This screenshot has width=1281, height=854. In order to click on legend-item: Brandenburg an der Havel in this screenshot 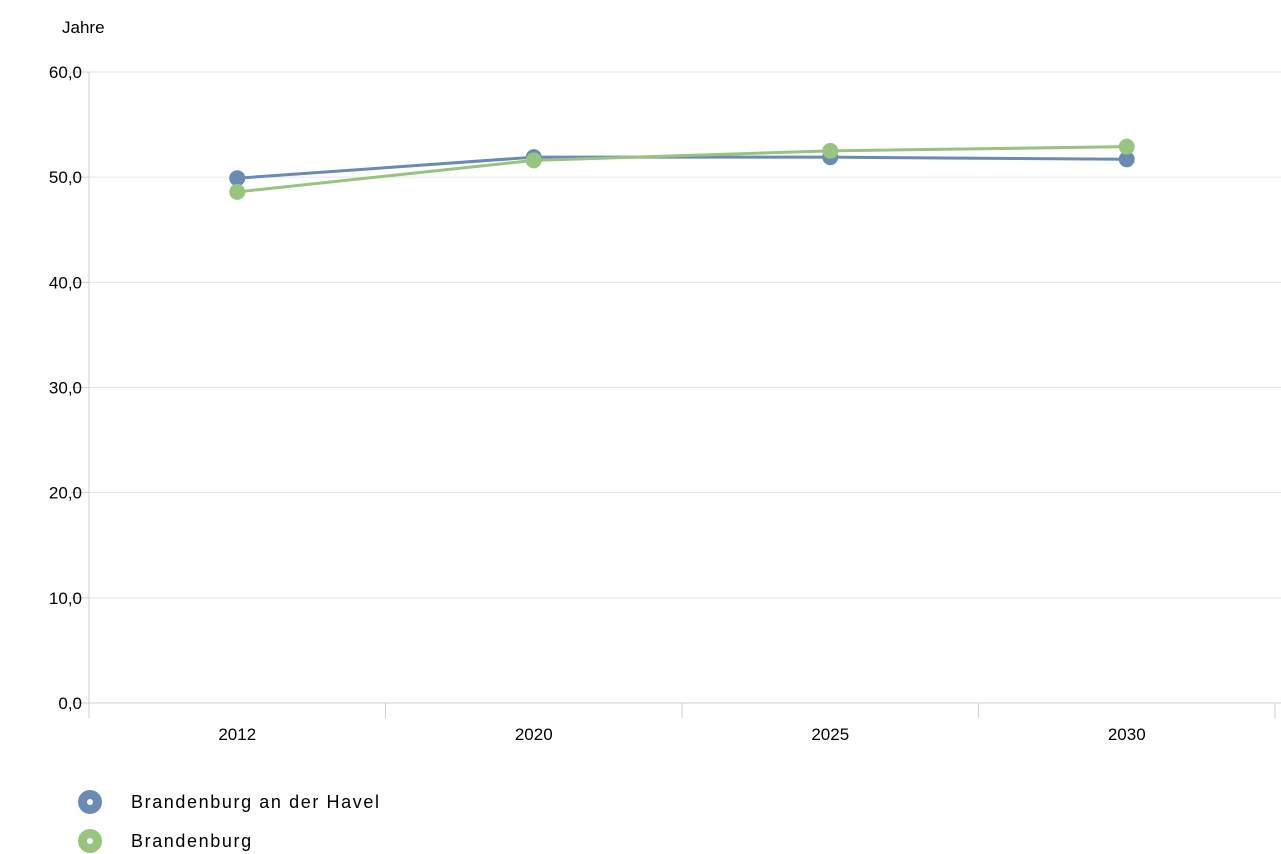, I will do `click(229, 802)`.